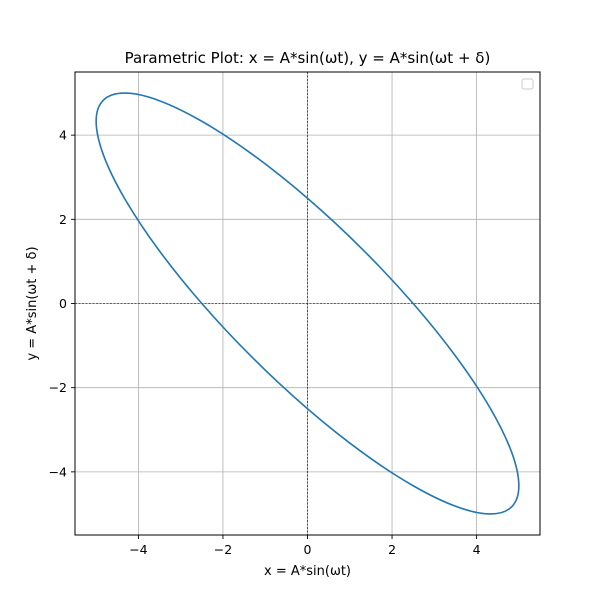 Image resolution: width=600 pixels, height=600 pixels. Describe the element at coordinates (477, 549) in the screenshot. I see `x-tick-label: 4` at that location.